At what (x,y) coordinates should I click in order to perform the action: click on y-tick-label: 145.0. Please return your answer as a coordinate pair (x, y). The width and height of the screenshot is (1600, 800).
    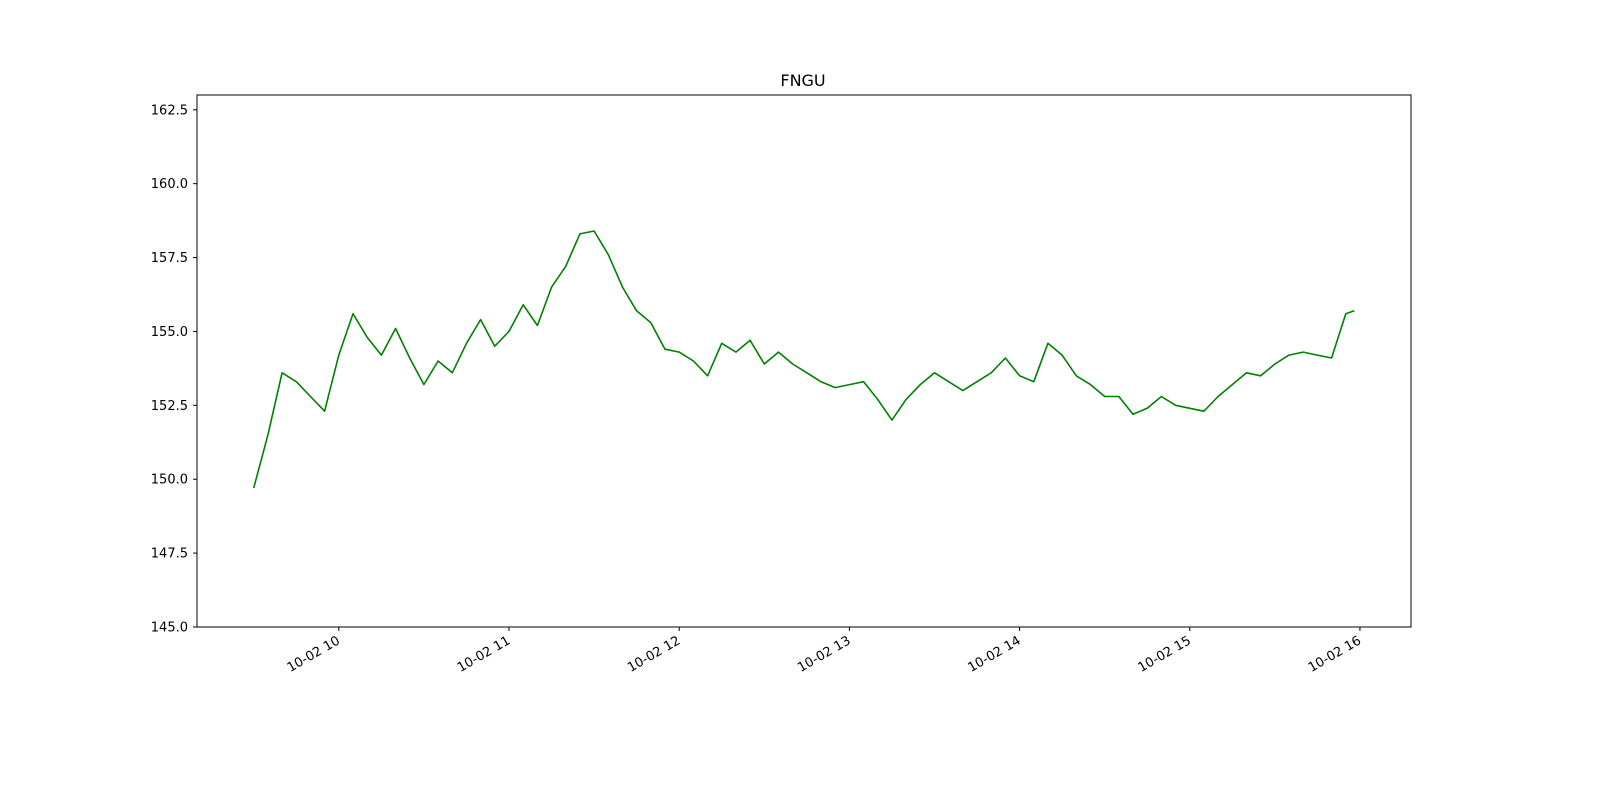
    Looking at the image, I should click on (169, 628).